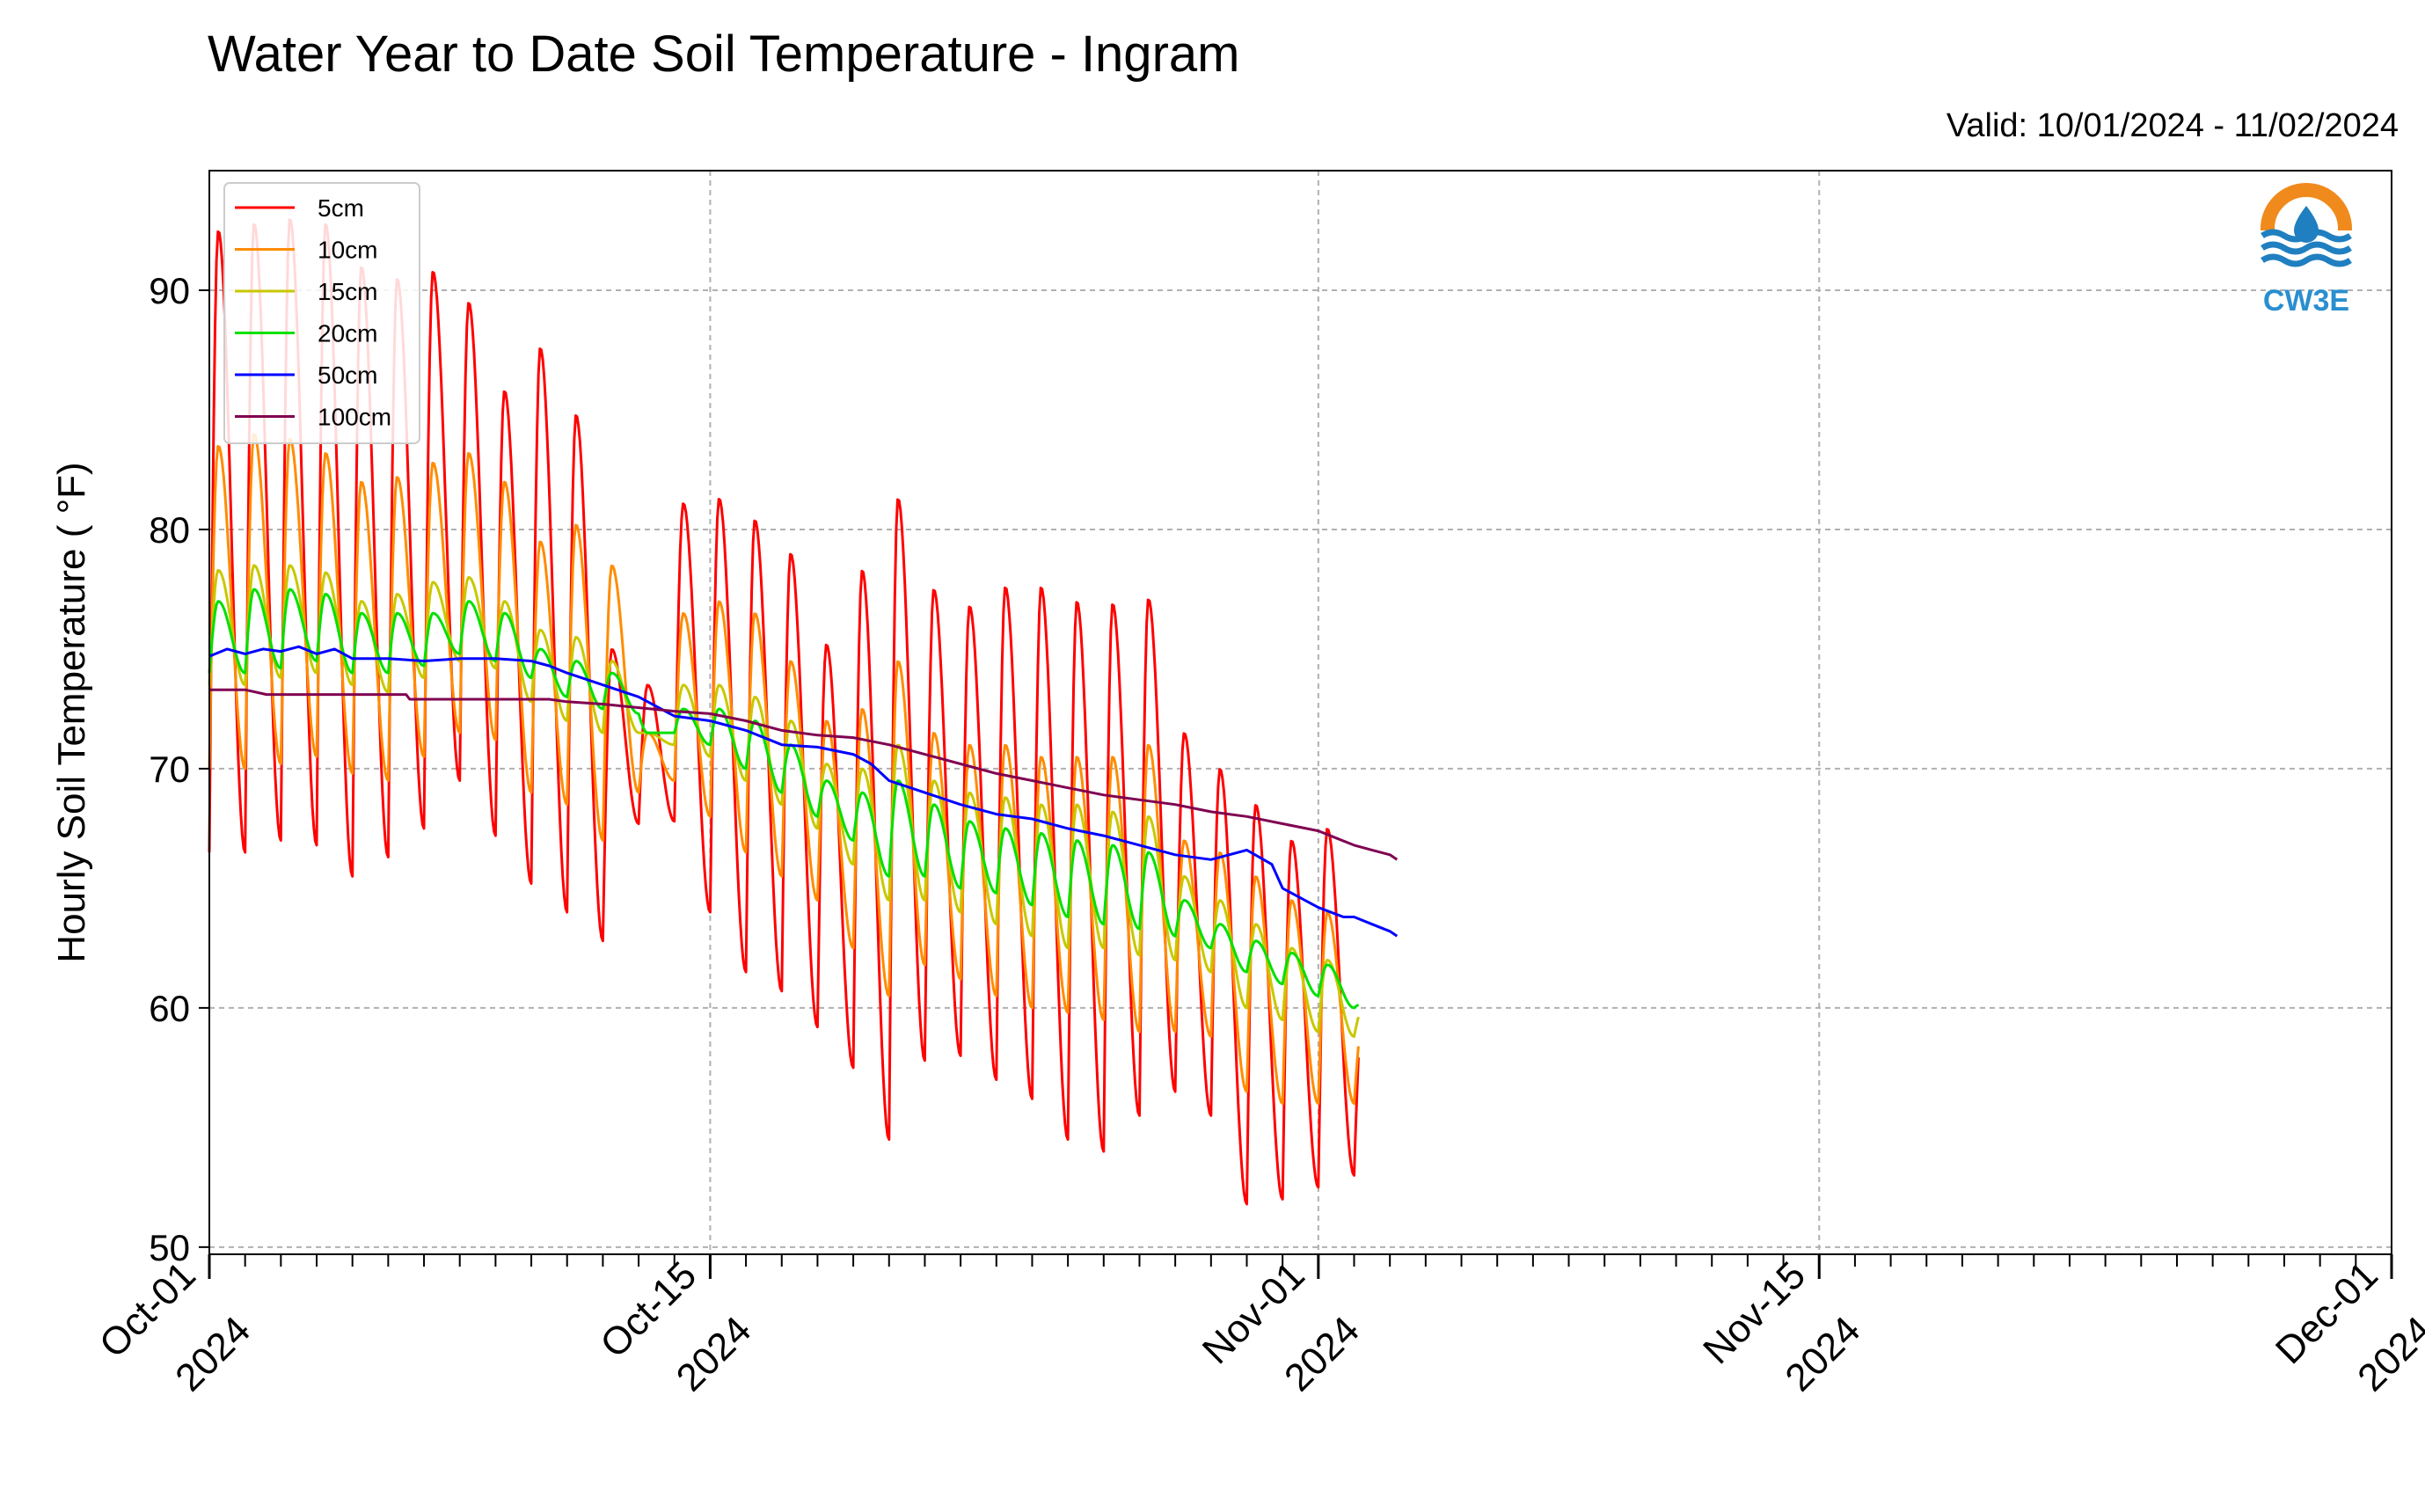  Describe the element at coordinates (2306, 301) in the screenshot. I see `logo-text: CW3E` at that location.